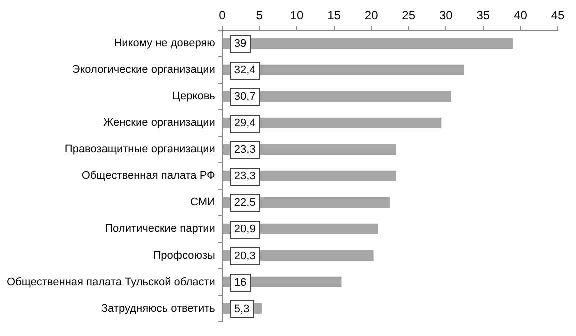  What do you see at coordinates (368, 43) in the screenshot?
I see `bar` at bounding box center [368, 43].